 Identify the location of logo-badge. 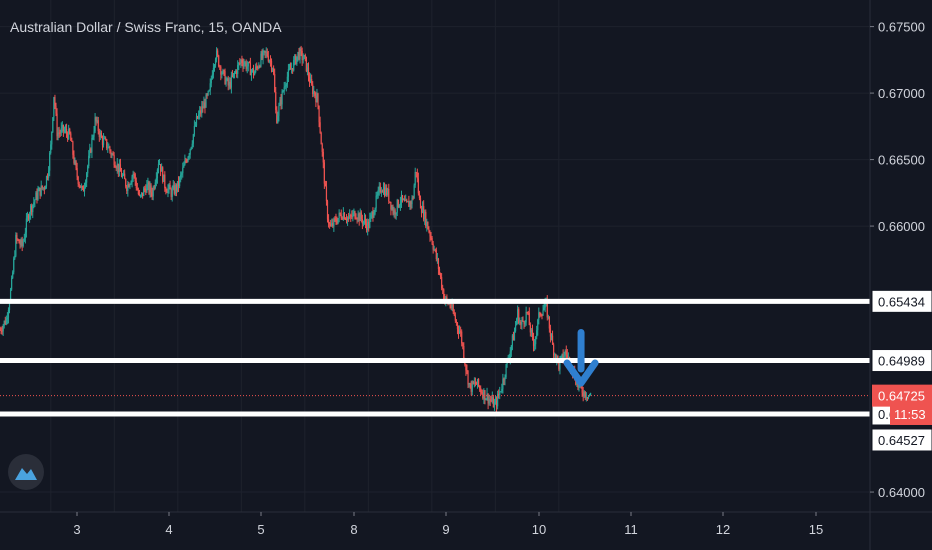
(26, 472).